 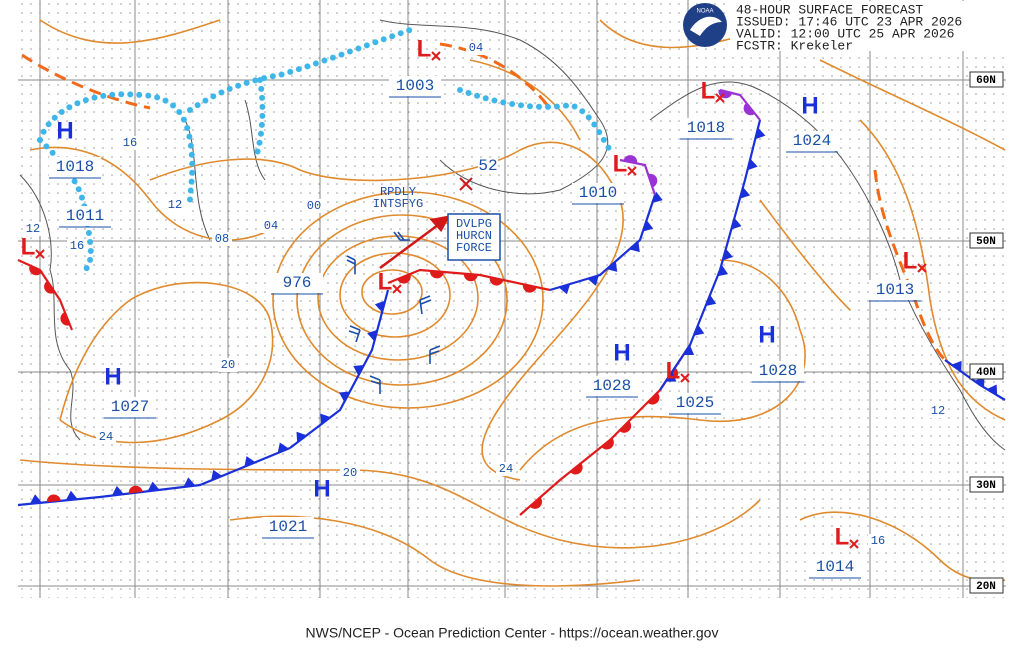 I want to click on pressure-value: 976, so click(x=297, y=283).